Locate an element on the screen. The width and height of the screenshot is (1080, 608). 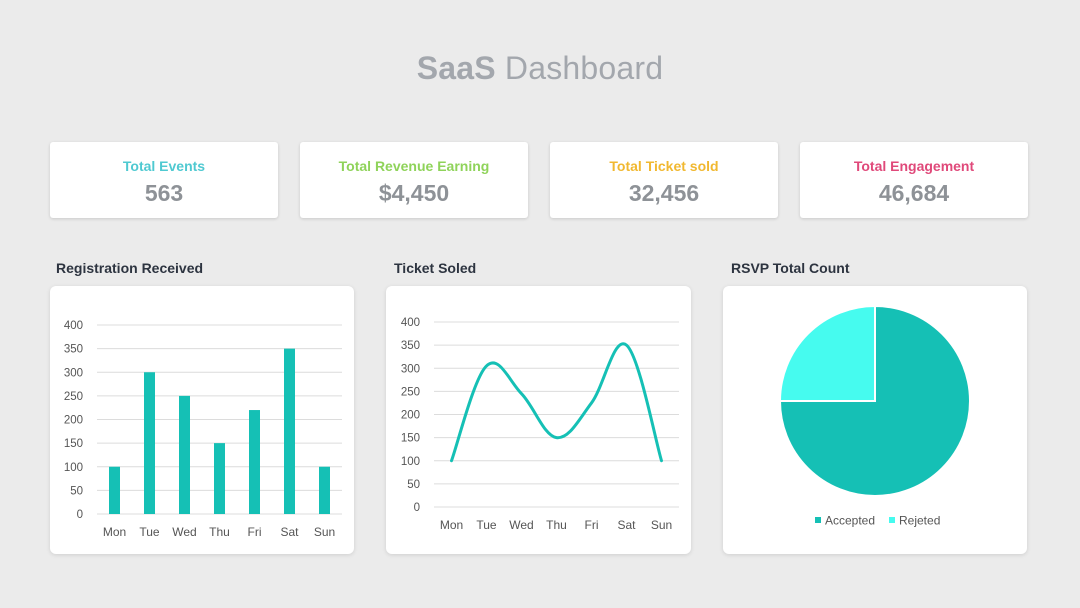
kpi-value: 46,684 is located at coordinates (914, 193).